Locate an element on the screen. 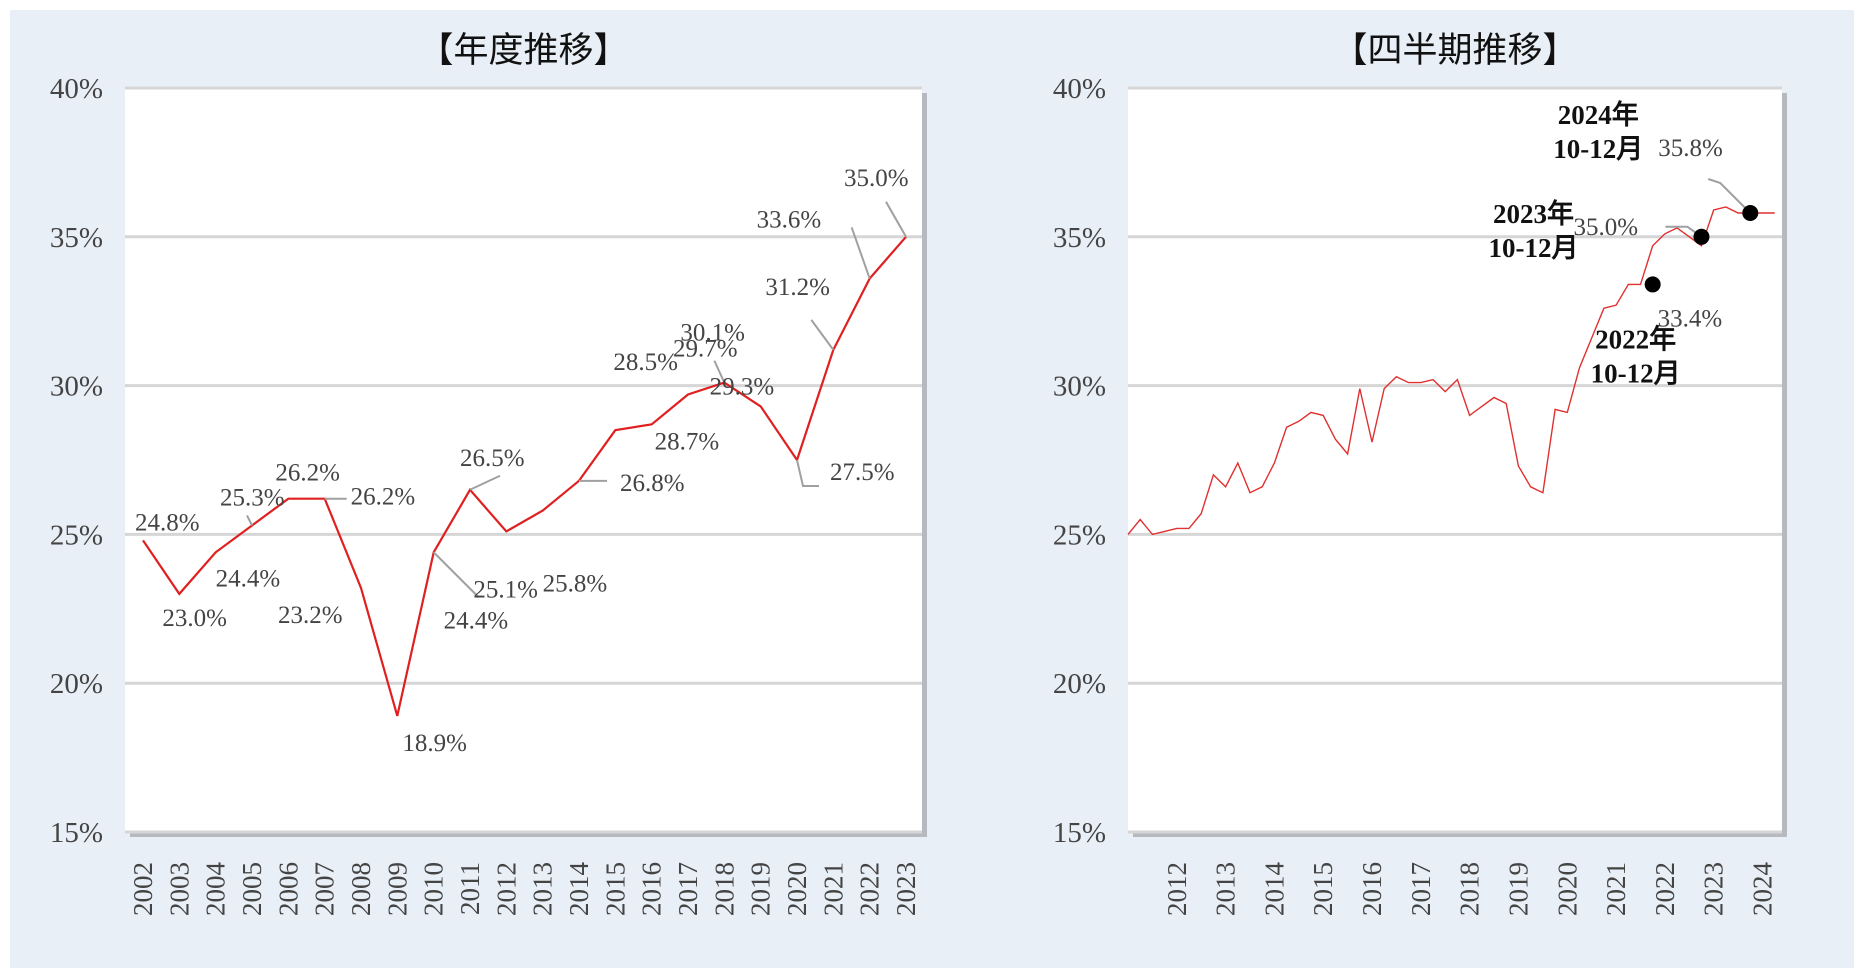 This screenshot has height=978, width=1864. annual-y-tick-label: 20% is located at coordinates (76, 684).